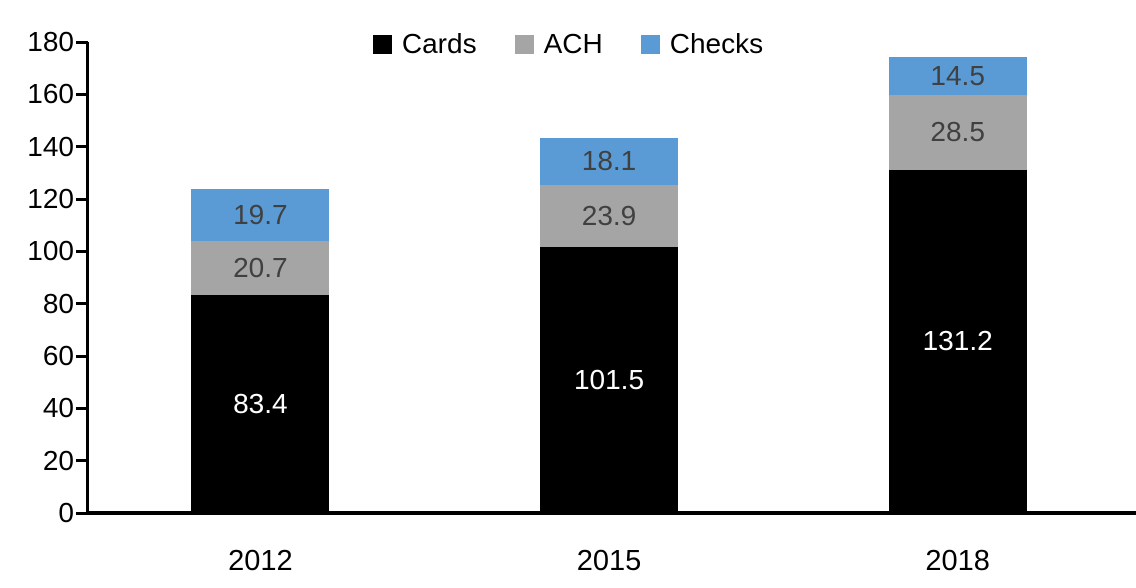 The image size is (1136, 588). What do you see at coordinates (957, 561) in the screenshot?
I see `x-axis-category-label: 2018` at bounding box center [957, 561].